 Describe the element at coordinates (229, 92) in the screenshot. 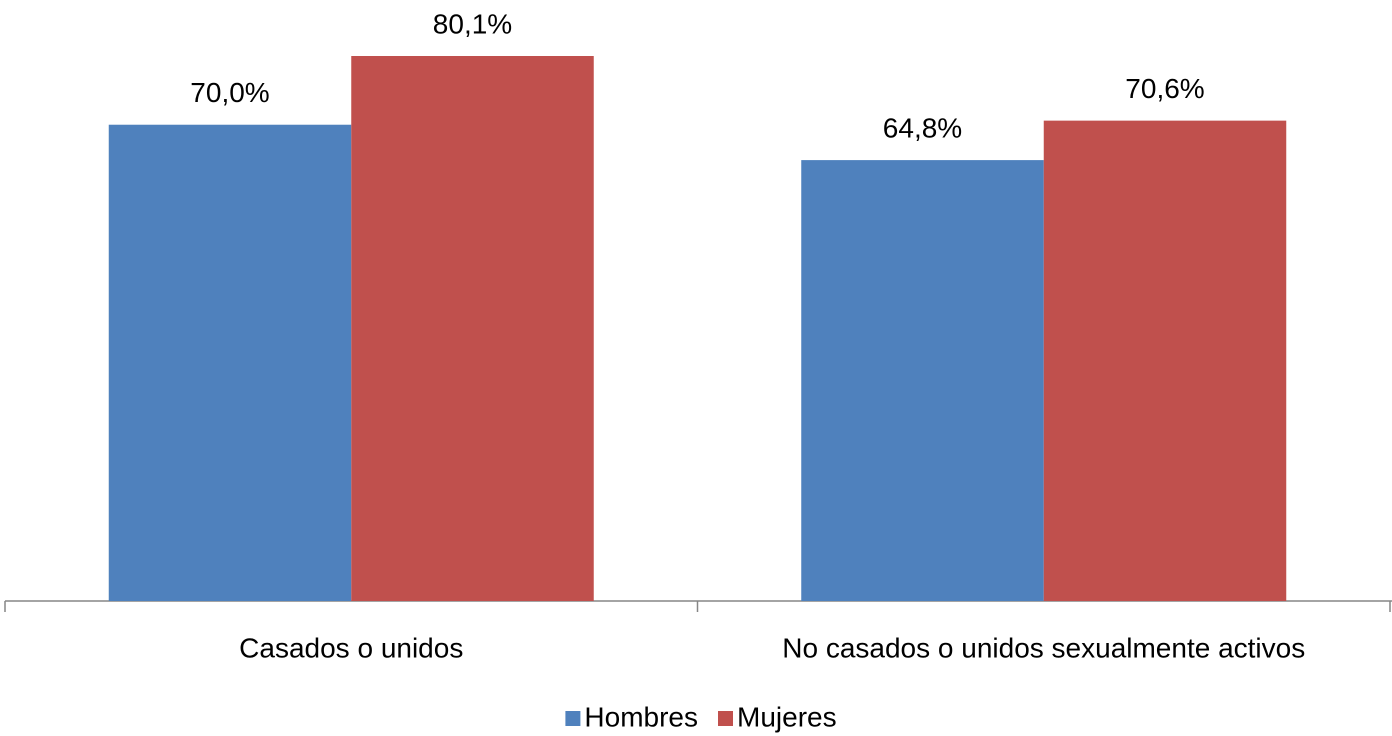

I see `value-label: 70,0%` at that location.